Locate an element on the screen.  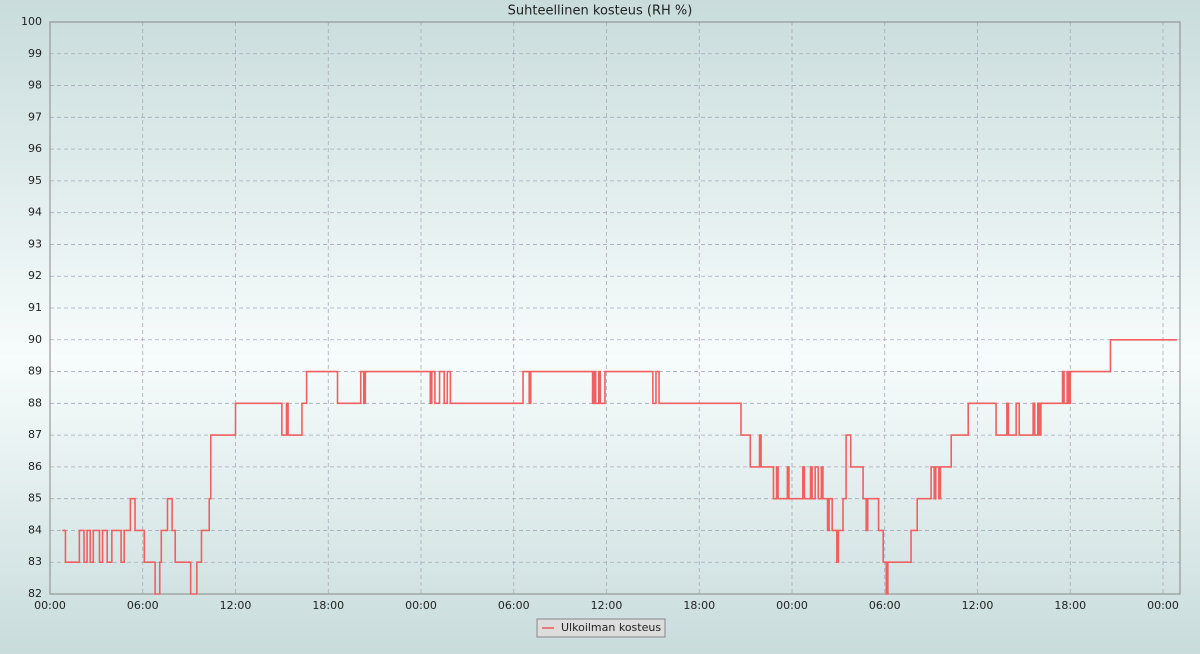
y-tick-label: 97 is located at coordinates (35, 116).